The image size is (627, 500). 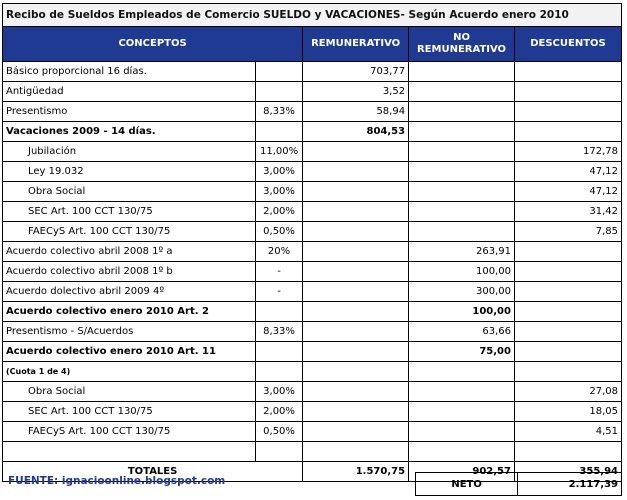 What do you see at coordinates (356, 131) in the screenshot?
I see `remunerativo-cell: 804,53` at bounding box center [356, 131].